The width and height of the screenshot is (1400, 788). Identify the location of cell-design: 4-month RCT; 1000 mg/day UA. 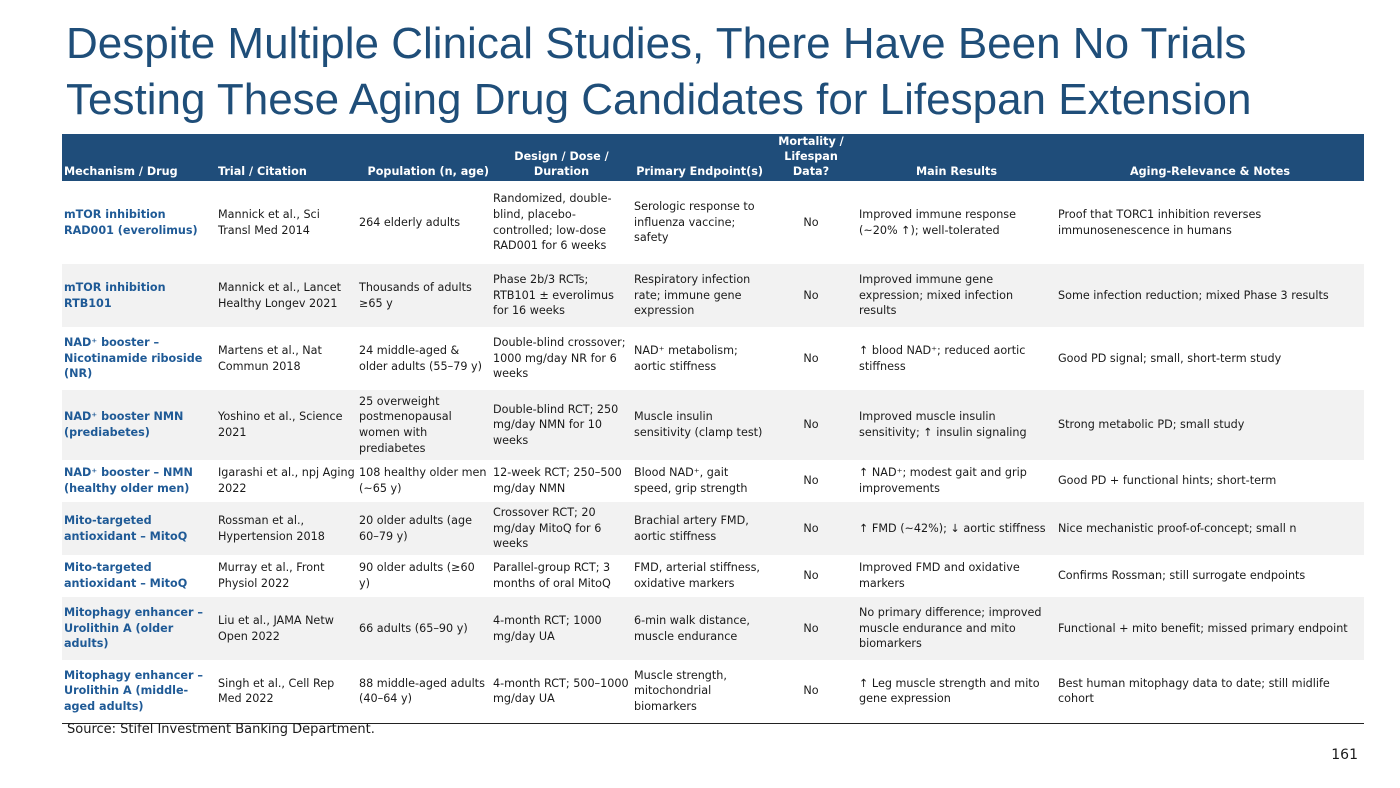
(561, 628).